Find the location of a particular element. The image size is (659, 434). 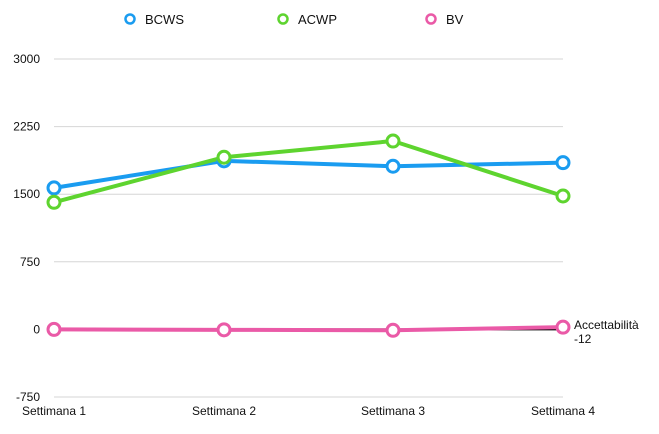

y-tick-label: 1500 is located at coordinates (26, 194).